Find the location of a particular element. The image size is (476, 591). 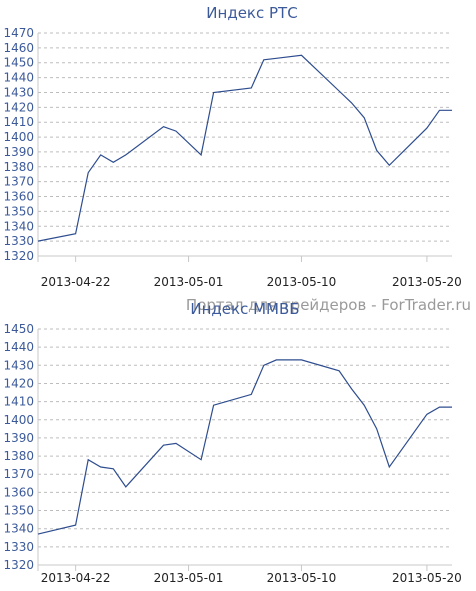

chart-title-rts: Индекс РТС is located at coordinates (251, 13).